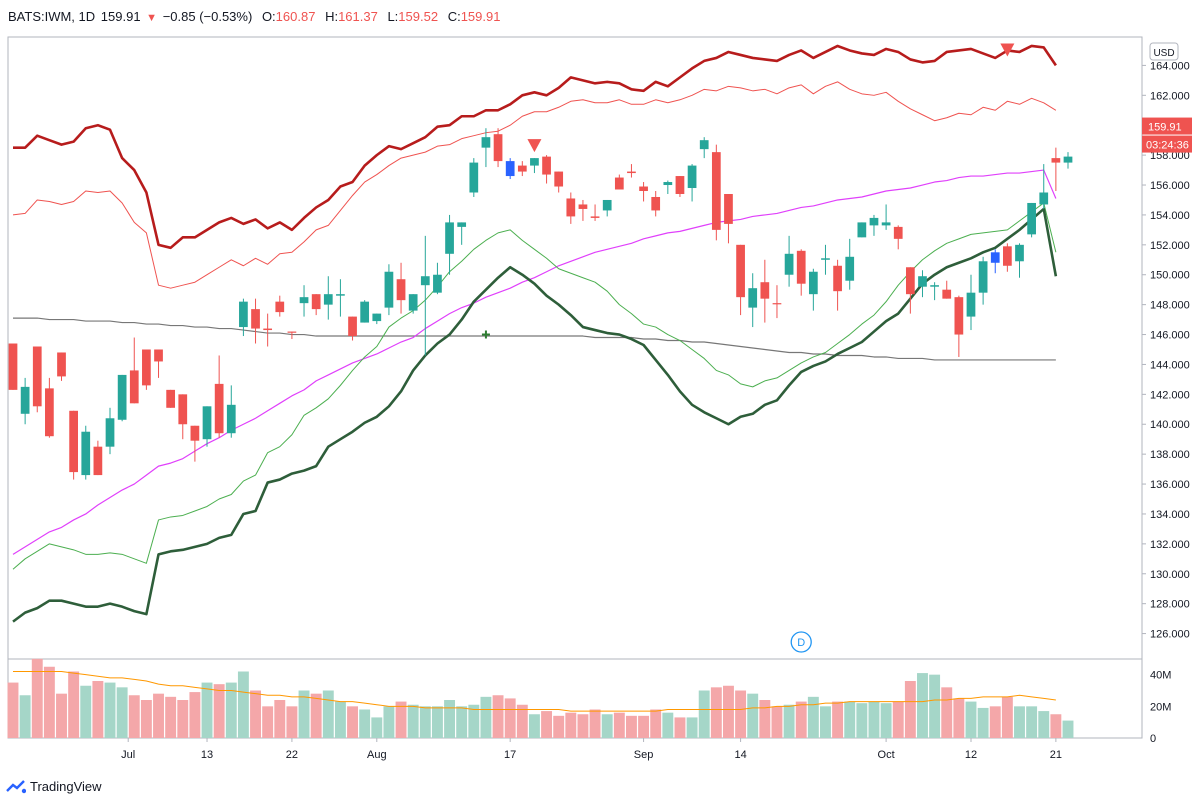 The height and width of the screenshot is (804, 1200). What do you see at coordinates (1170, 635) in the screenshot?
I see `price-tick-label: 126.000` at bounding box center [1170, 635].